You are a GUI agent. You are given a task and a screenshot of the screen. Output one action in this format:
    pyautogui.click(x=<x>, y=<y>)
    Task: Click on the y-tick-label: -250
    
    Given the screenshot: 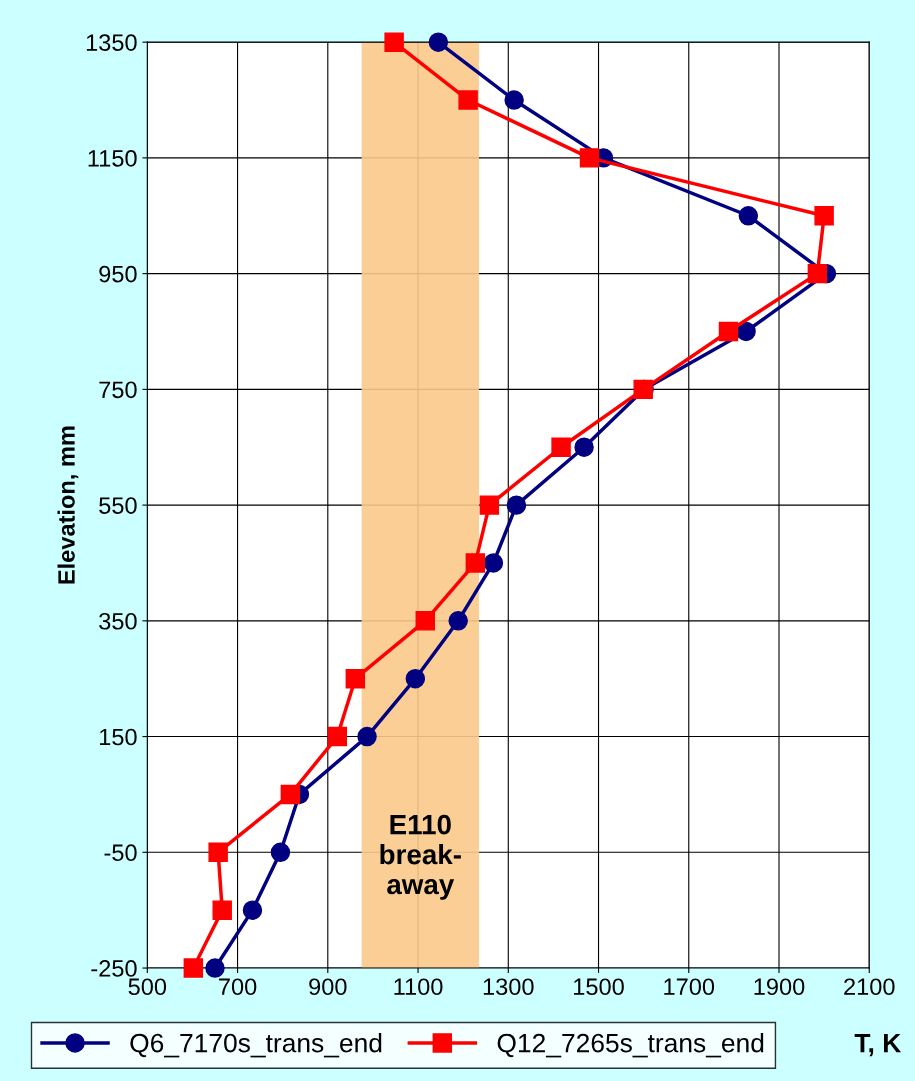 What is the action you would take?
    pyautogui.click(x=114, y=968)
    